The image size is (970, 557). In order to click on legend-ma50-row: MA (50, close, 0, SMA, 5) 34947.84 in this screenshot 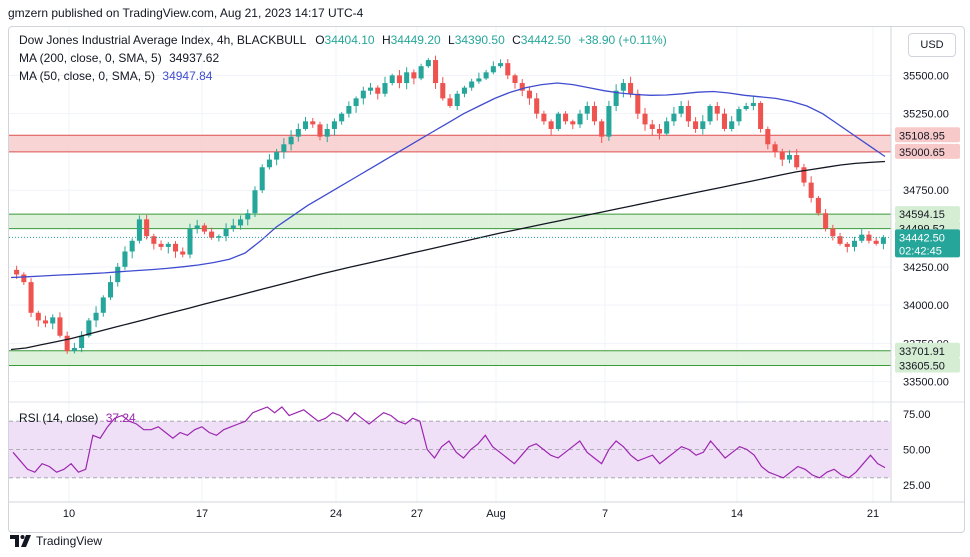, I will do `click(115, 76)`.